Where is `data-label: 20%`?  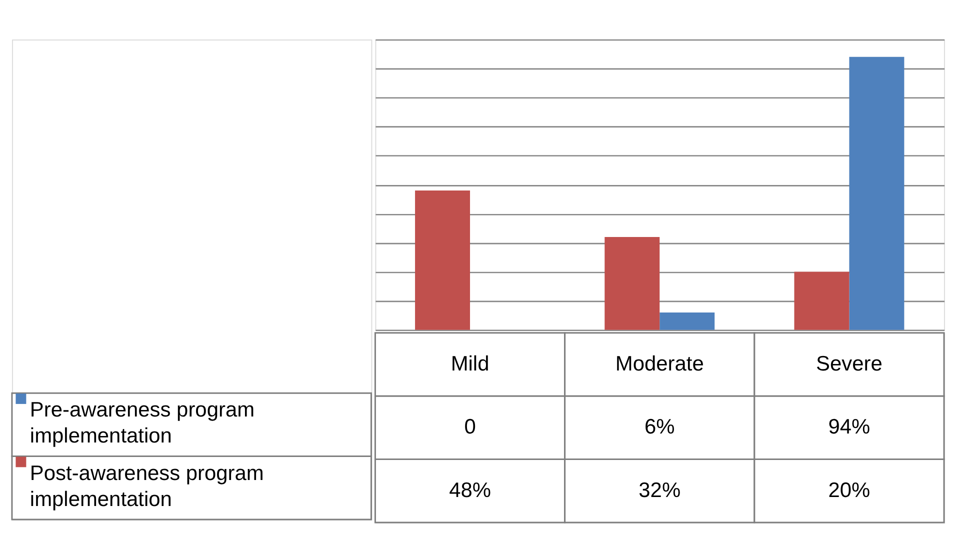
data-label: 20% is located at coordinates (849, 490).